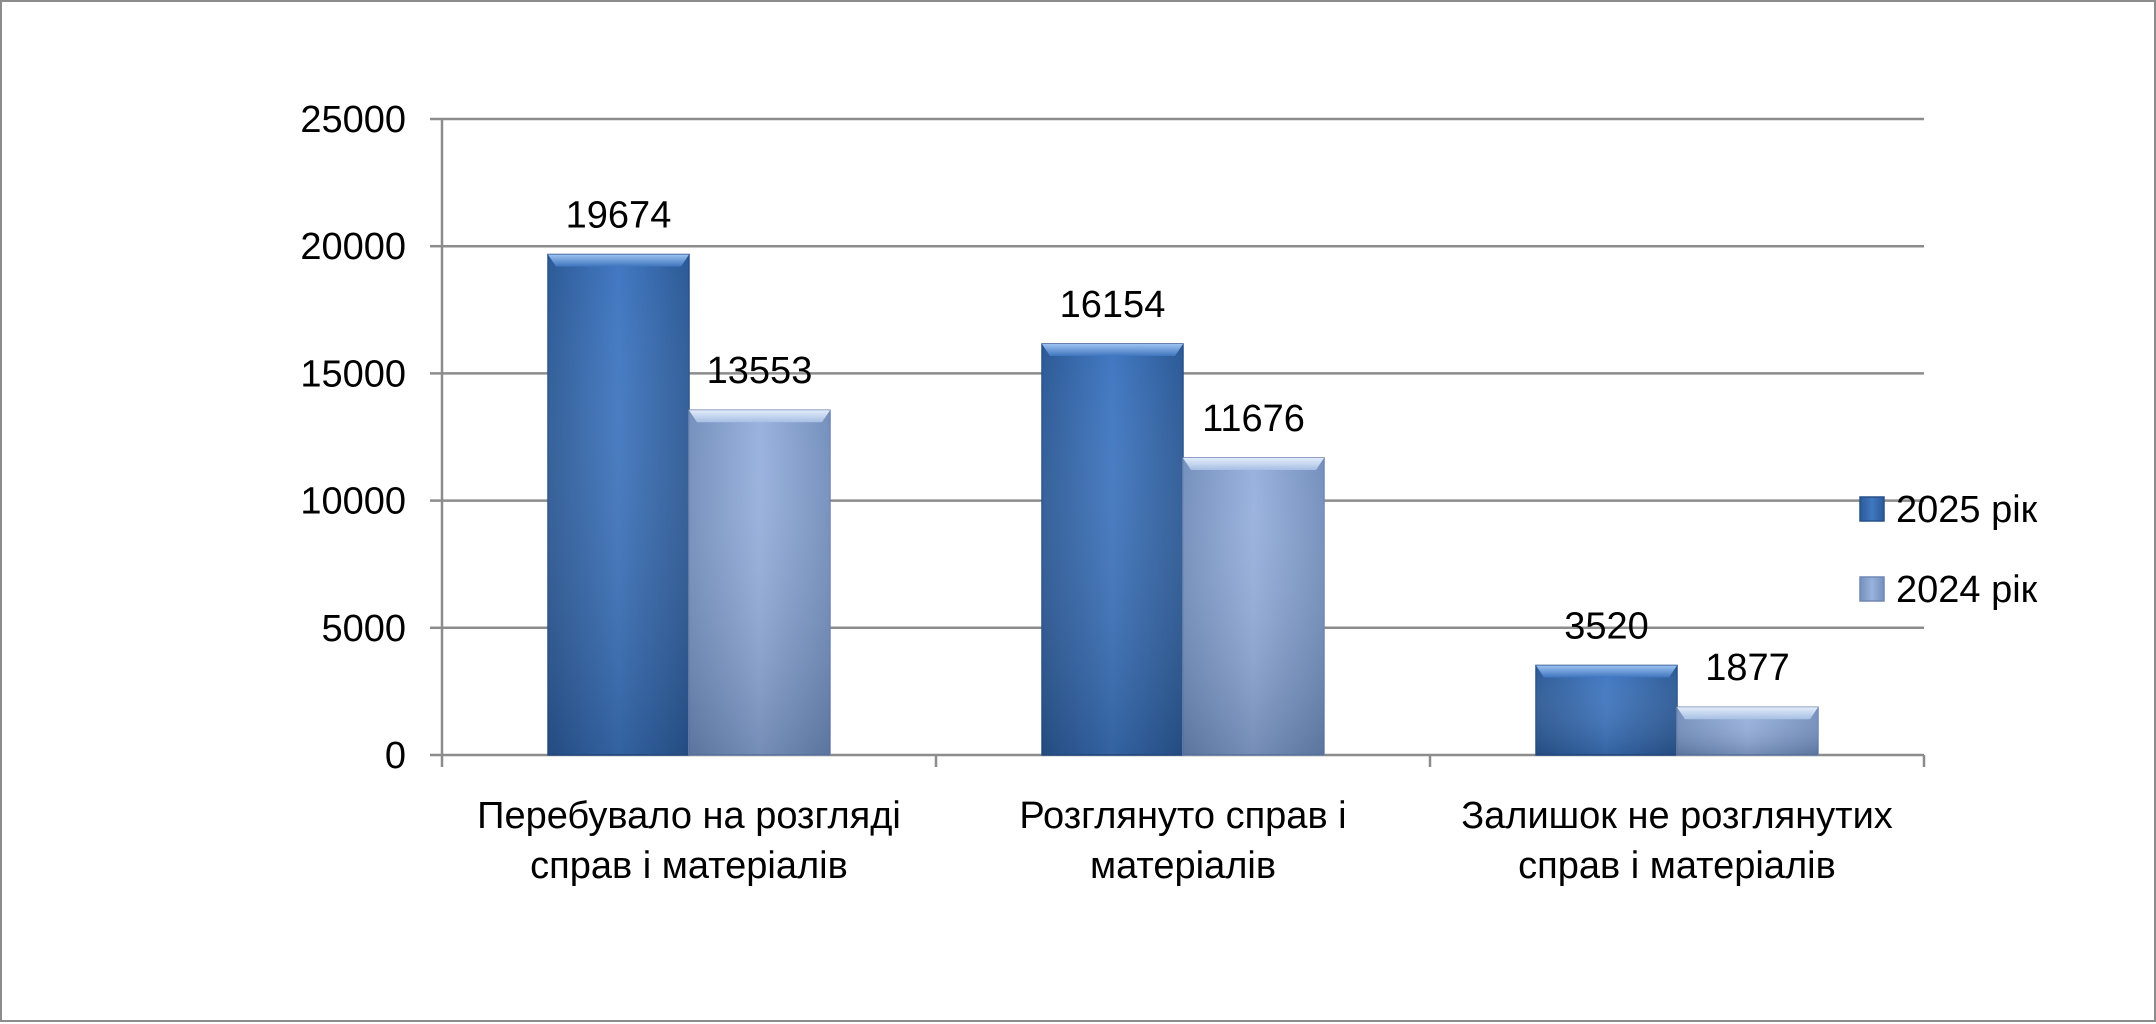 Image resolution: width=2156 pixels, height=1024 pixels. I want to click on x-category-label: Перебувало на розгляді справ і матеріалів, so click(689, 841).